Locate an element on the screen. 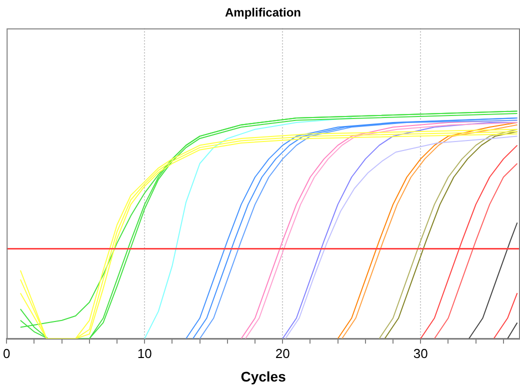 This screenshot has height=390, width=520. x-tick-label: 10 is located at coordinates (144, 353).